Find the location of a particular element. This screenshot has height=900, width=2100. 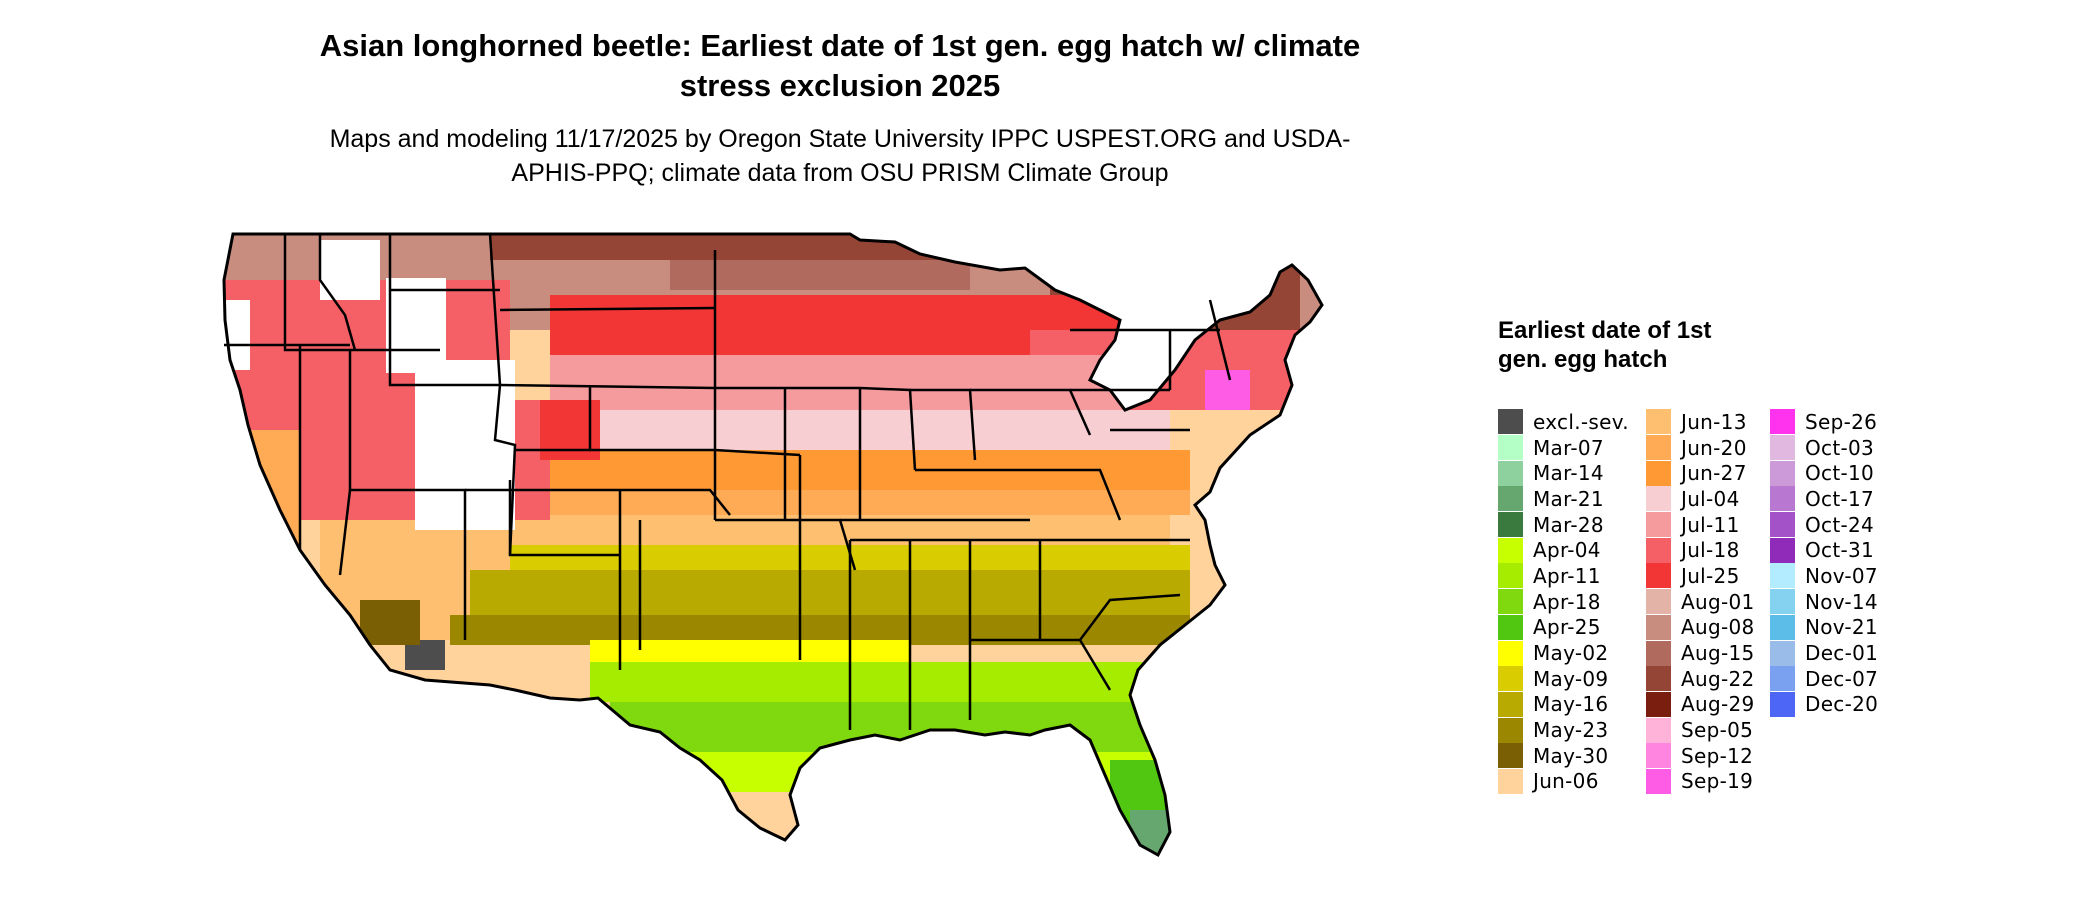

legend-label: Apr-11 is located at coordinates (1567, 575).